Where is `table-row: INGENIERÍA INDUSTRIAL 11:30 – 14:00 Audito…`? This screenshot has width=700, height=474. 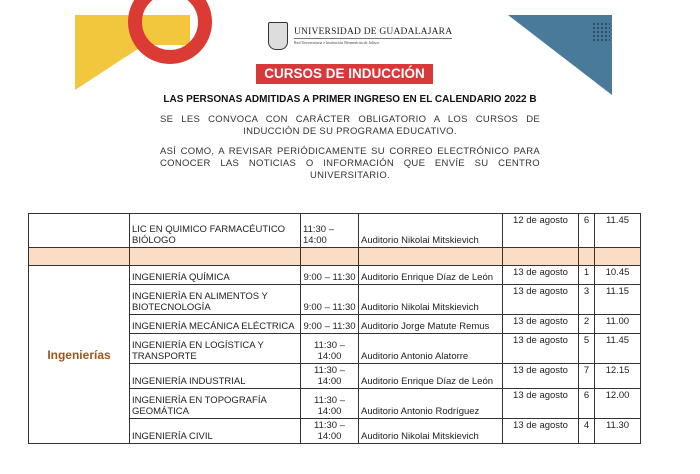
table-row: INGENIERÍA INDUSTRIAL 11:30 – 14:00 Audito… is located at coordinates (335, 376).